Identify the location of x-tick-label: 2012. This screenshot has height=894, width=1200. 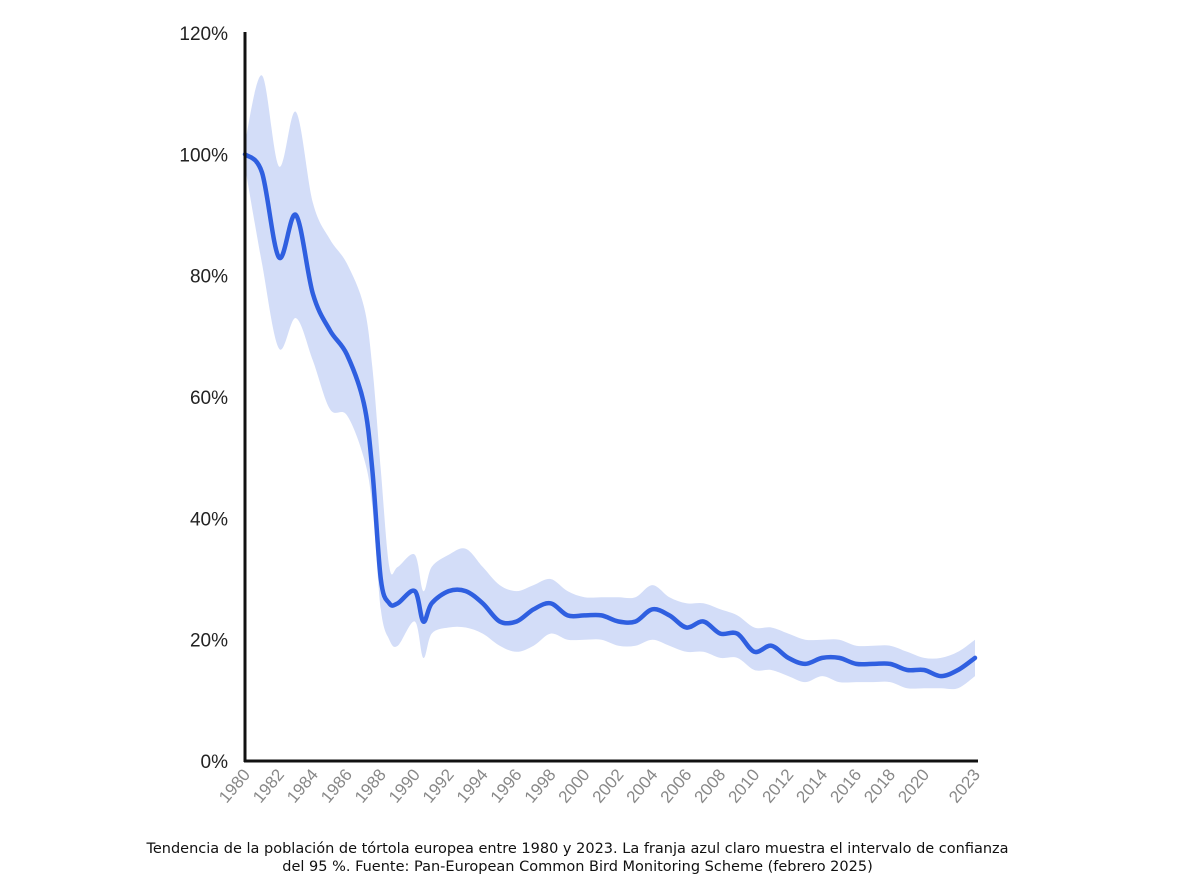
(777, 785).